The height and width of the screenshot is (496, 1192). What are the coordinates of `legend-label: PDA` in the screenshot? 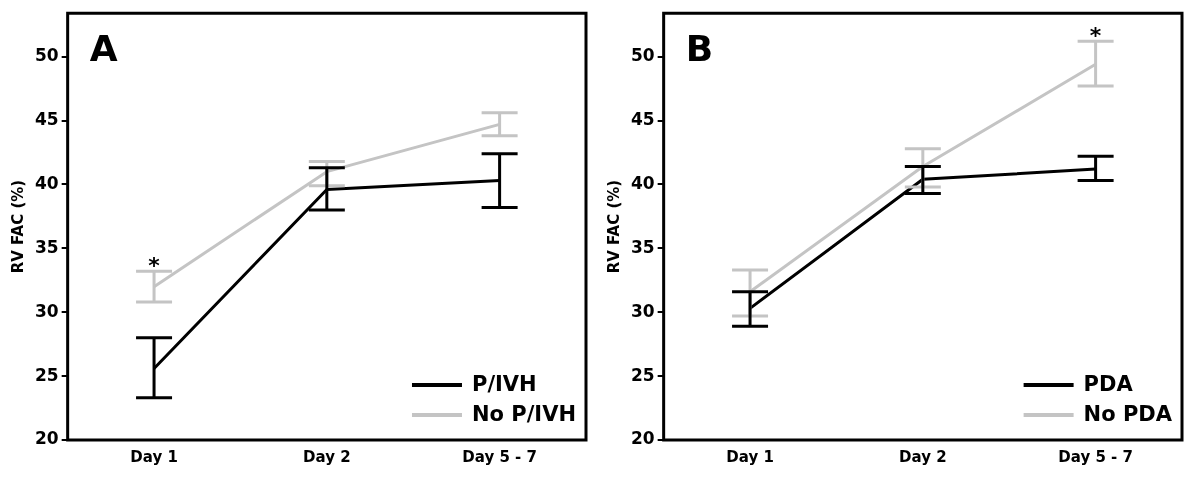 It's located at (1108, 384).